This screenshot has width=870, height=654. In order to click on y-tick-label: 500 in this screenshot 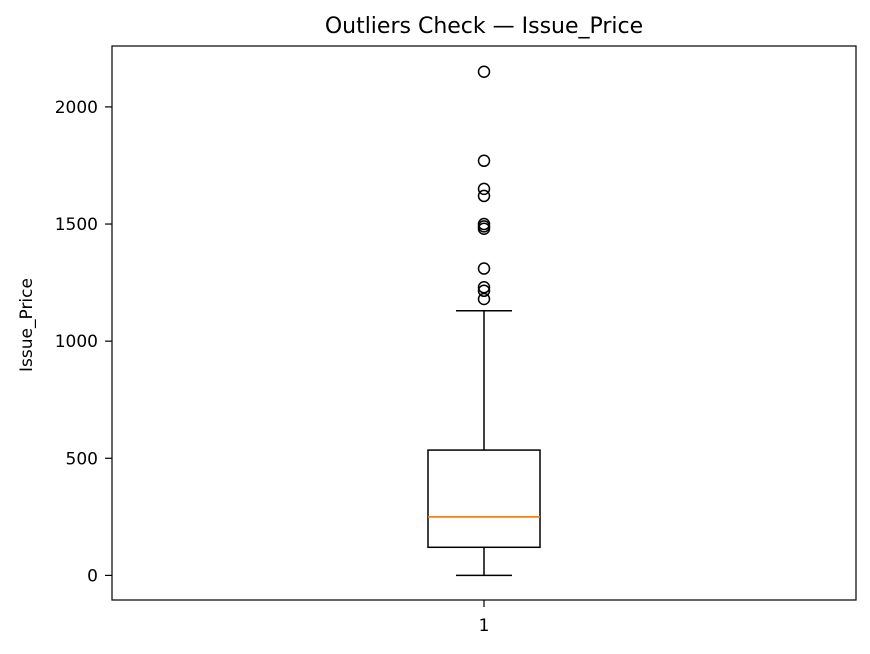, I will do `click(82, 459)`.